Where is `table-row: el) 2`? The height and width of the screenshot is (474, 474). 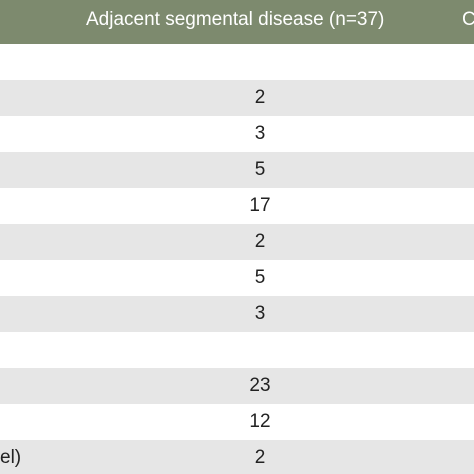 table-row: el) 2 is located at coordinates (237, 457).